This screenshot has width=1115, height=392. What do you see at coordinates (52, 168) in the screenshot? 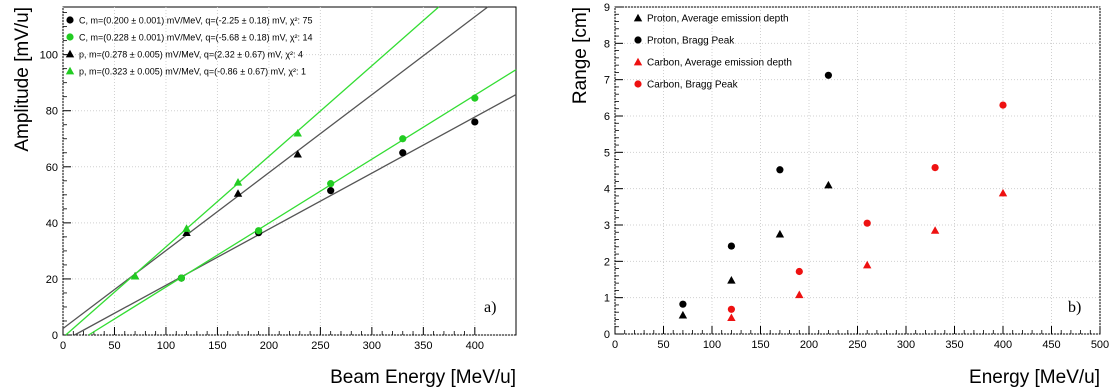
I see `y-tick-label: 60` at bounding box center [52, 168].